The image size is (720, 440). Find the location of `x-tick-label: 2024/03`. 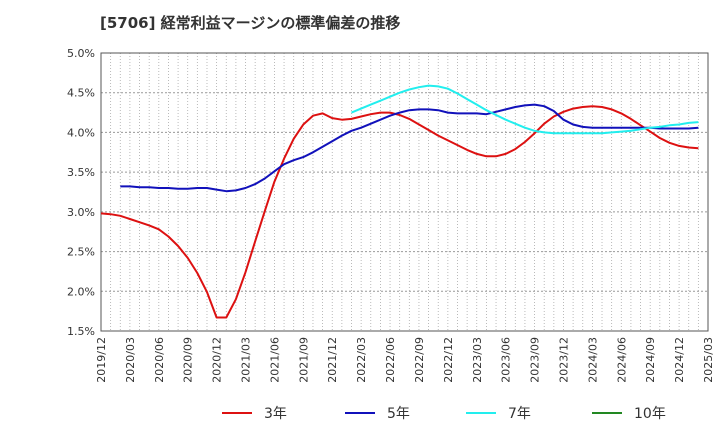

x-tick-label: 2024/03 is located at coordinates (592, 360).